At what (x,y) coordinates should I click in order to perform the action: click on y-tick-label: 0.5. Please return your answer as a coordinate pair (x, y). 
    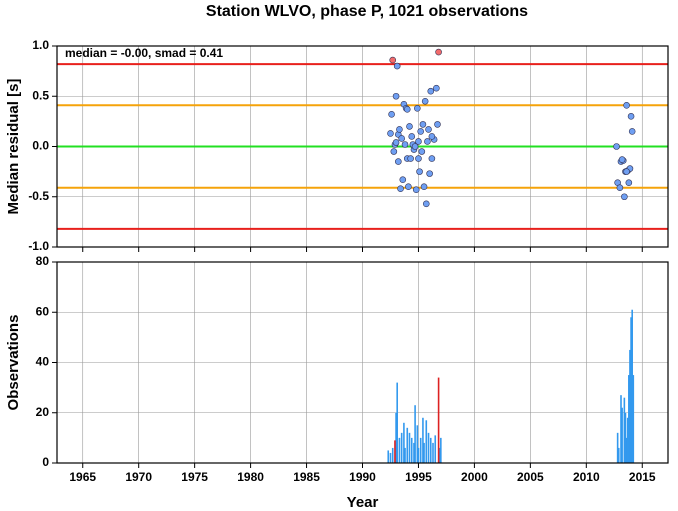
    Looking at the image, I should click on (40, 95).